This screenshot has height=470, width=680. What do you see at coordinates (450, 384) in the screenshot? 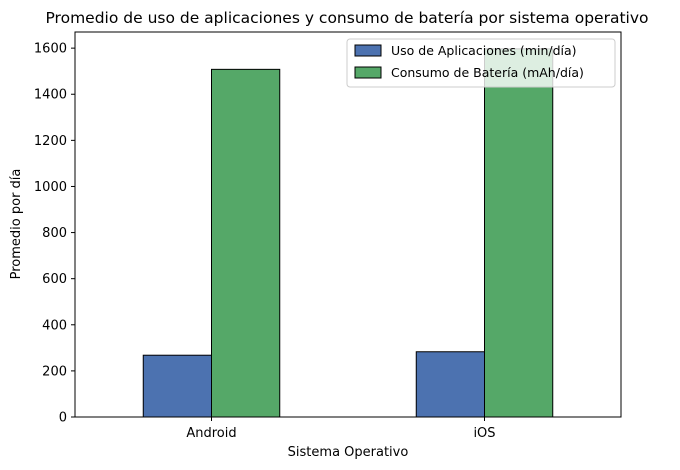
I see `bar-ios-apps` at bounding box center [450, 384].